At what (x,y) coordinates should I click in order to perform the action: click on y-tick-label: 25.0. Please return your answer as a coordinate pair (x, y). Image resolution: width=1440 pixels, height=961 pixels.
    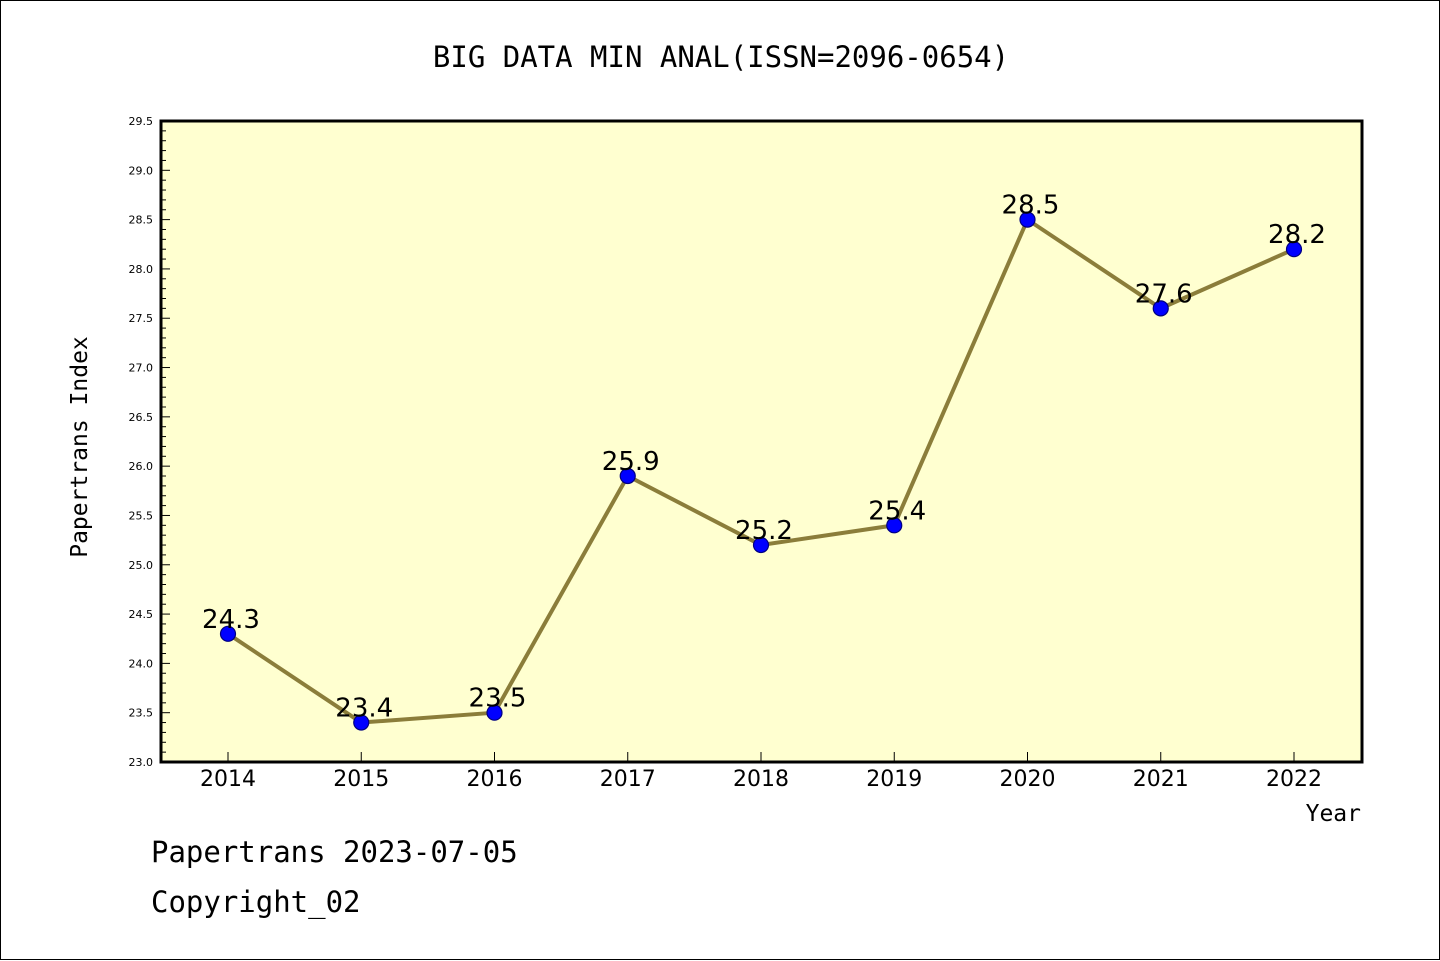
    Looking at the image, I should click on (141, 565).